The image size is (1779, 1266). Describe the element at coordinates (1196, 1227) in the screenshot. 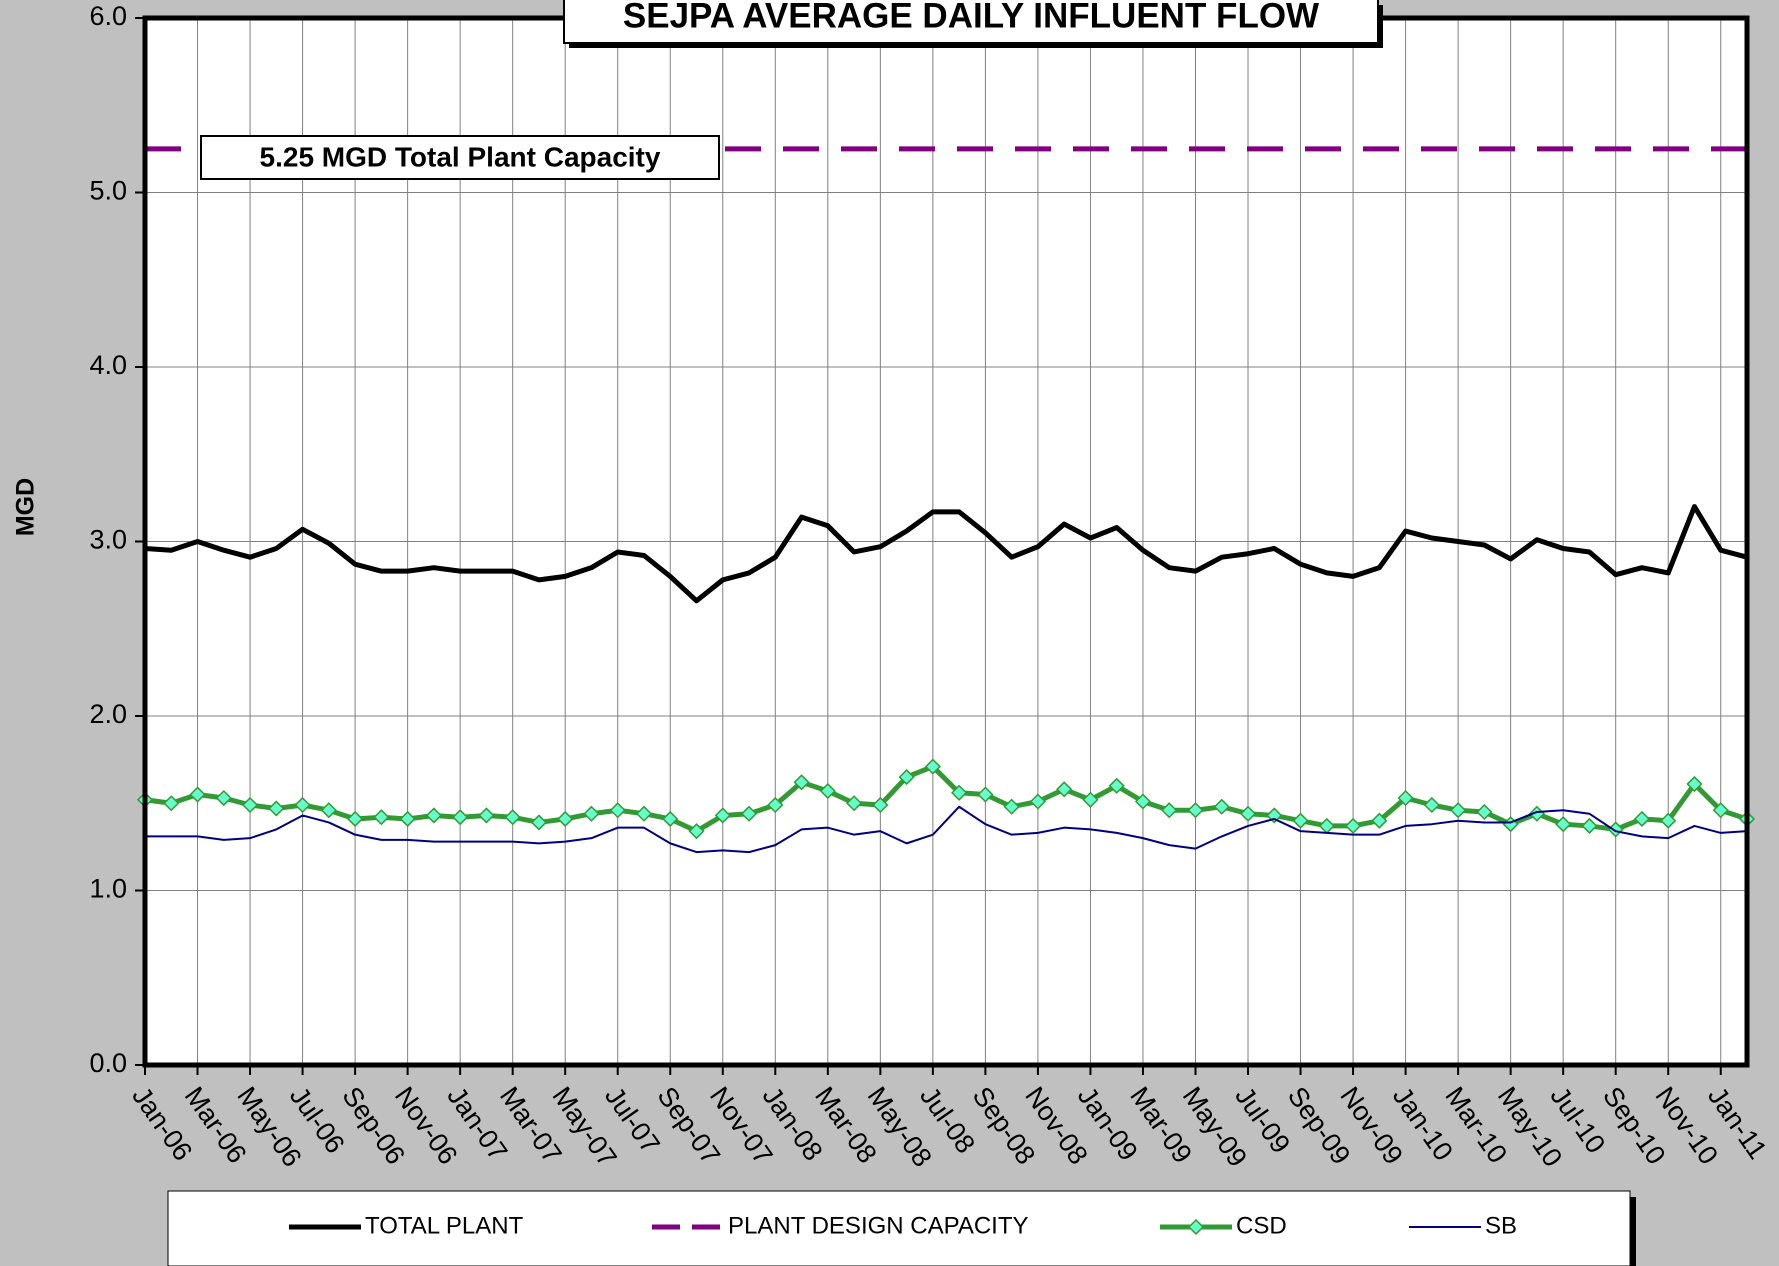

I see `legend-marker` at that location.